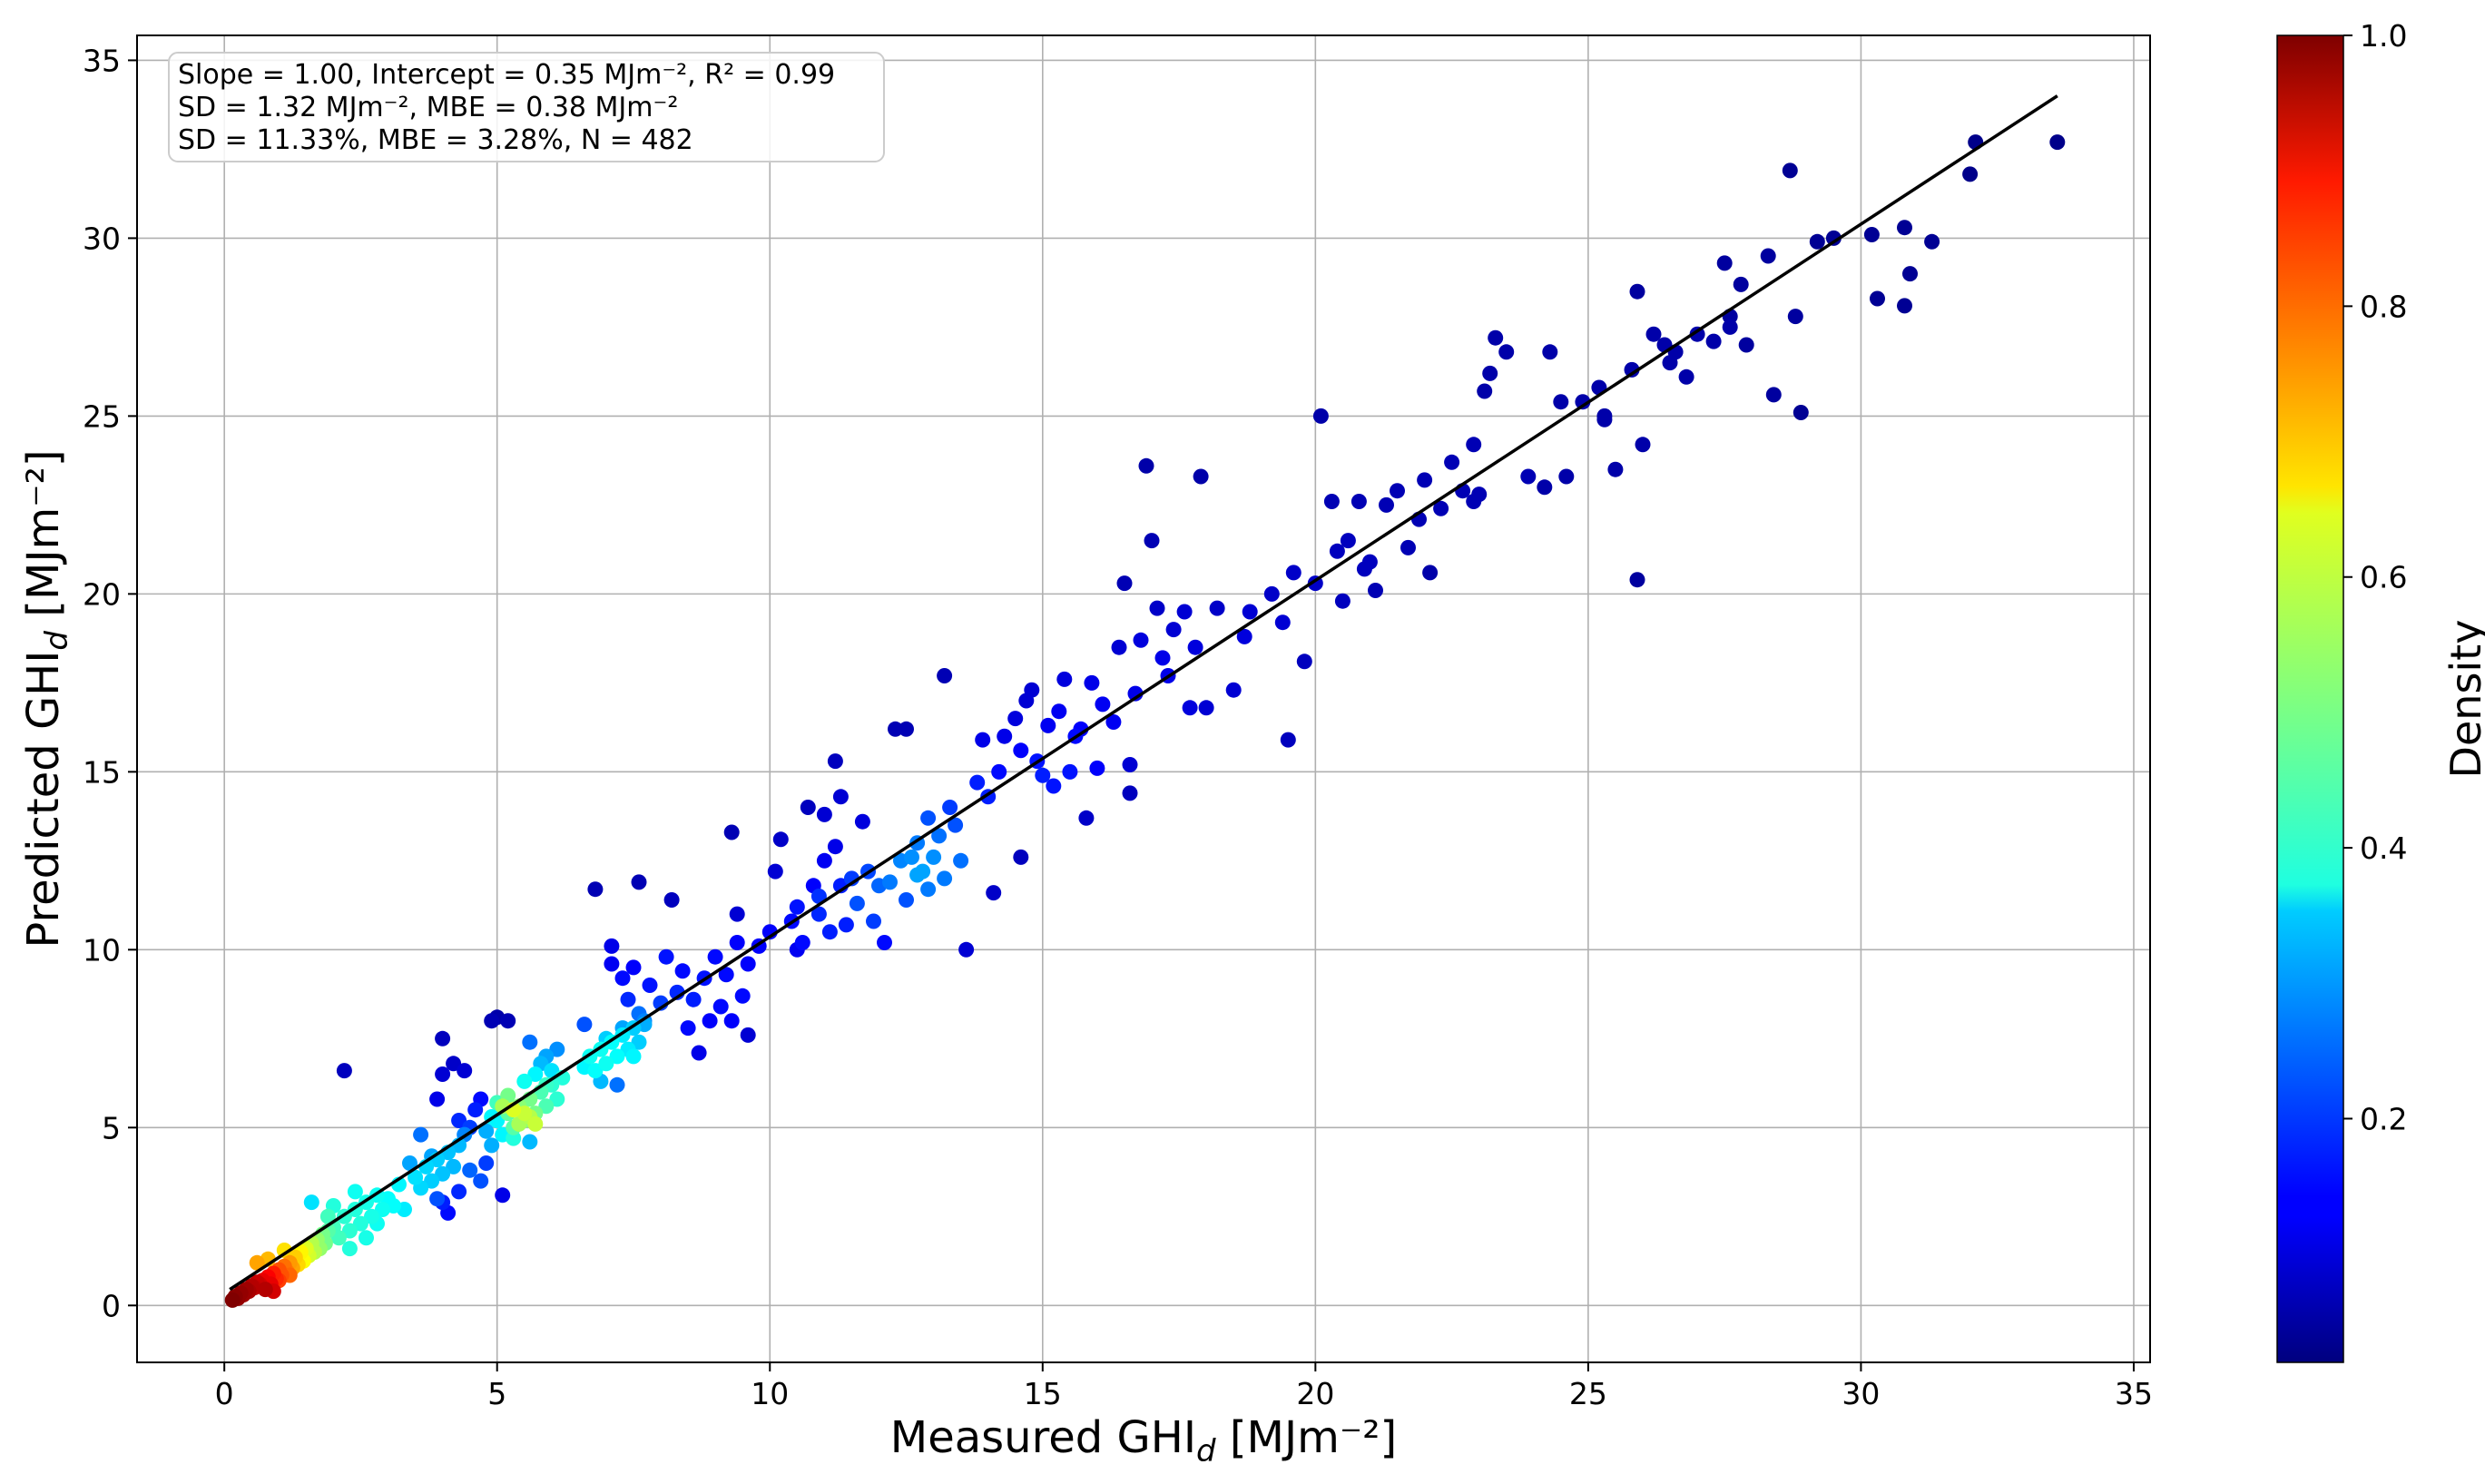 The height and width of the screenshot is (1484, 2485). I want to click on stats-line-2: SD = 1.32 MJm⁻², MBE = 0.38 MJm⁻², so click(428, 107).